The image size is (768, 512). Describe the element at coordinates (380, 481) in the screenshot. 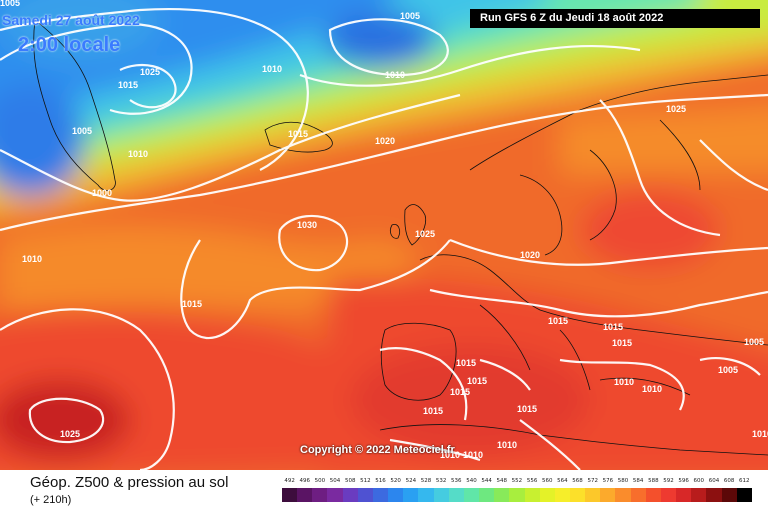

I see `color-scale-label: 516` at that location.